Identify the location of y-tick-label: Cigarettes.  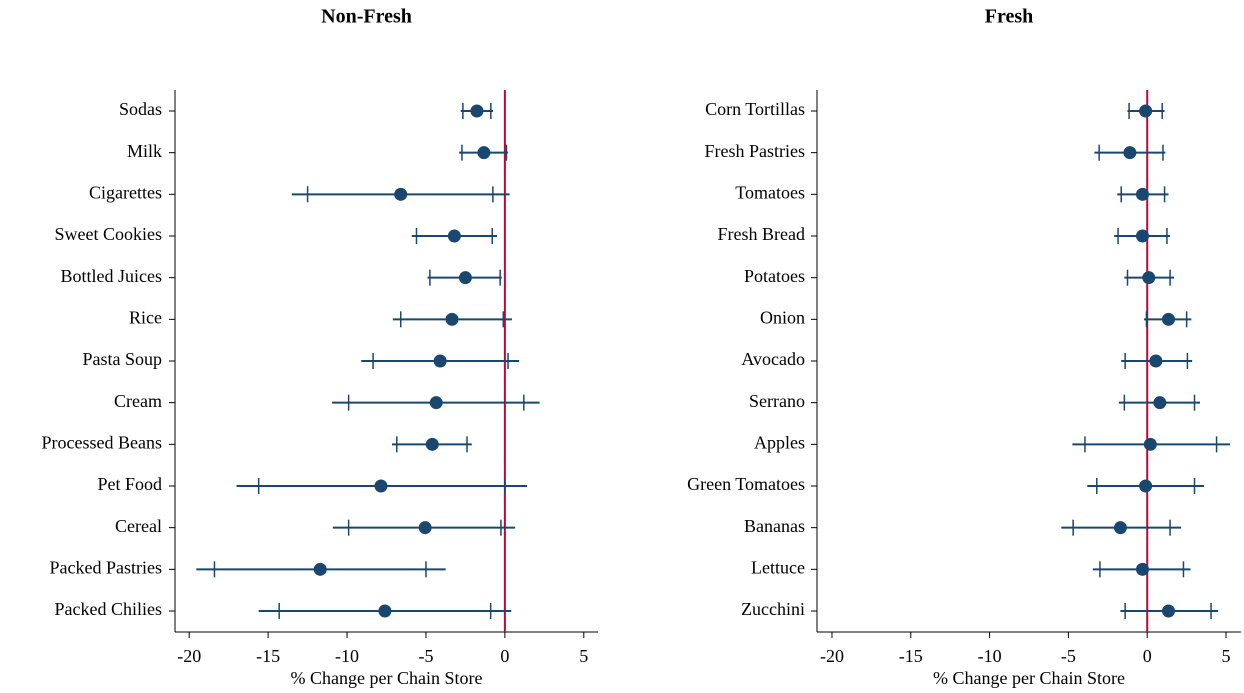
(125, 192).